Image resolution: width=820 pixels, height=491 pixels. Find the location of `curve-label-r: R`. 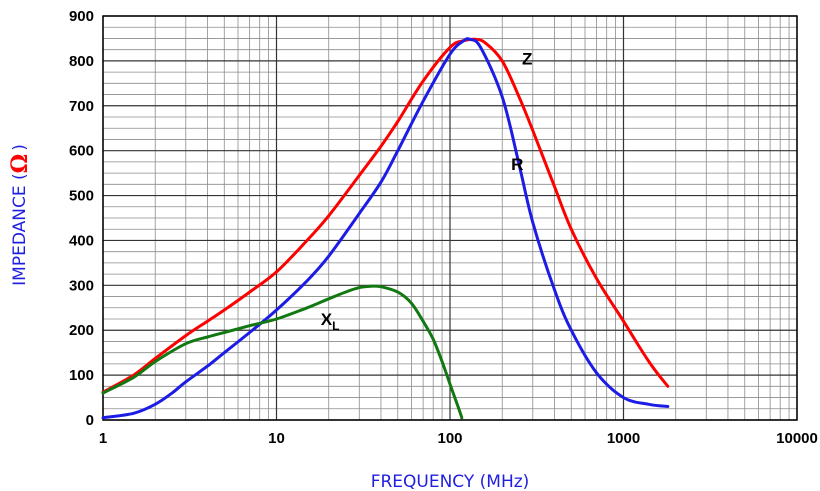

curve-label-r: R is located at coordinates (517, 164).